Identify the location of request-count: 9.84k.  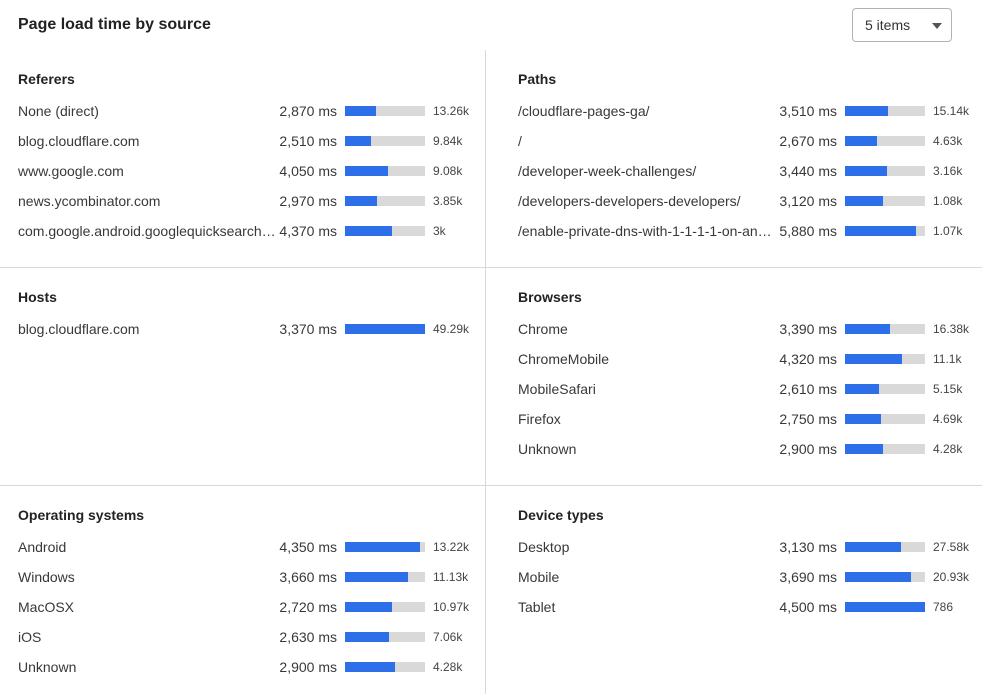
(448, 141).